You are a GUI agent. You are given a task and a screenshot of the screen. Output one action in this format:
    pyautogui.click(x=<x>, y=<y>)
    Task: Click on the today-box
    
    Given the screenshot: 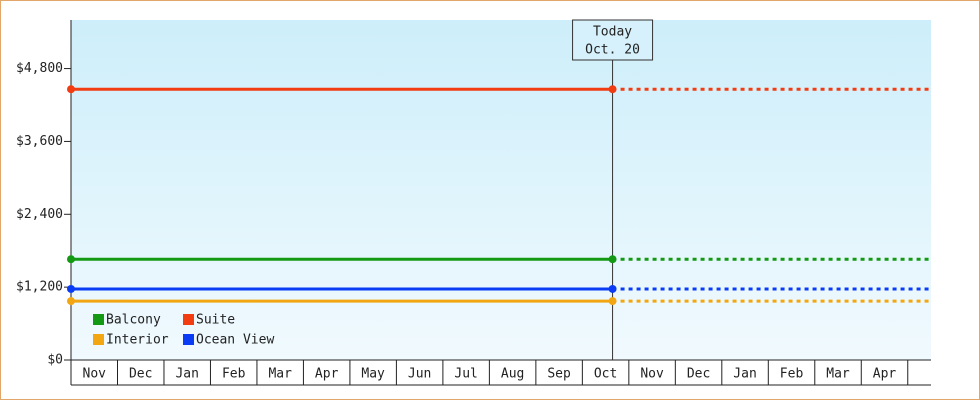 What is the action you would take?
    pyautogui.click(x=613, y=40)
    